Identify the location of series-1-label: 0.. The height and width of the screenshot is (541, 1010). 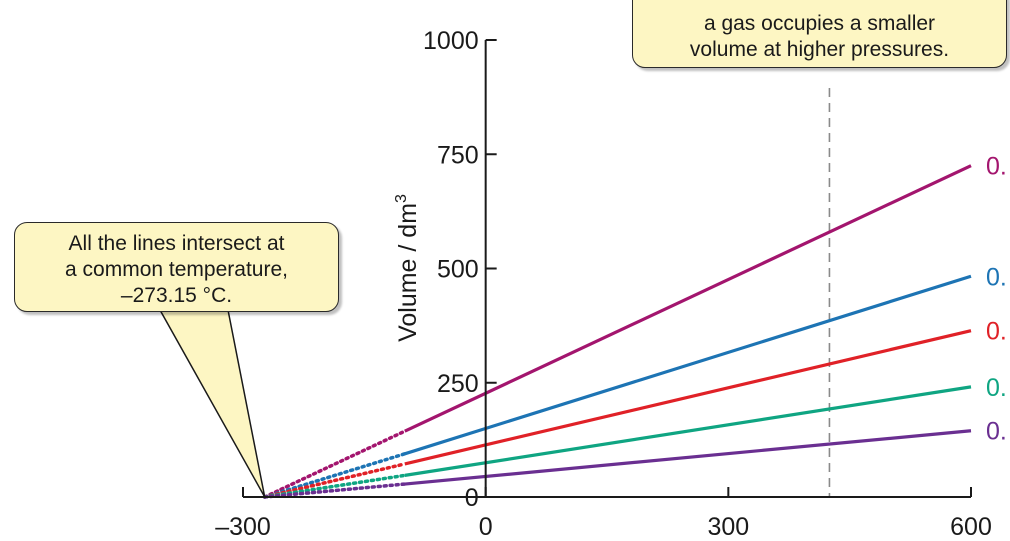
(996, 167).